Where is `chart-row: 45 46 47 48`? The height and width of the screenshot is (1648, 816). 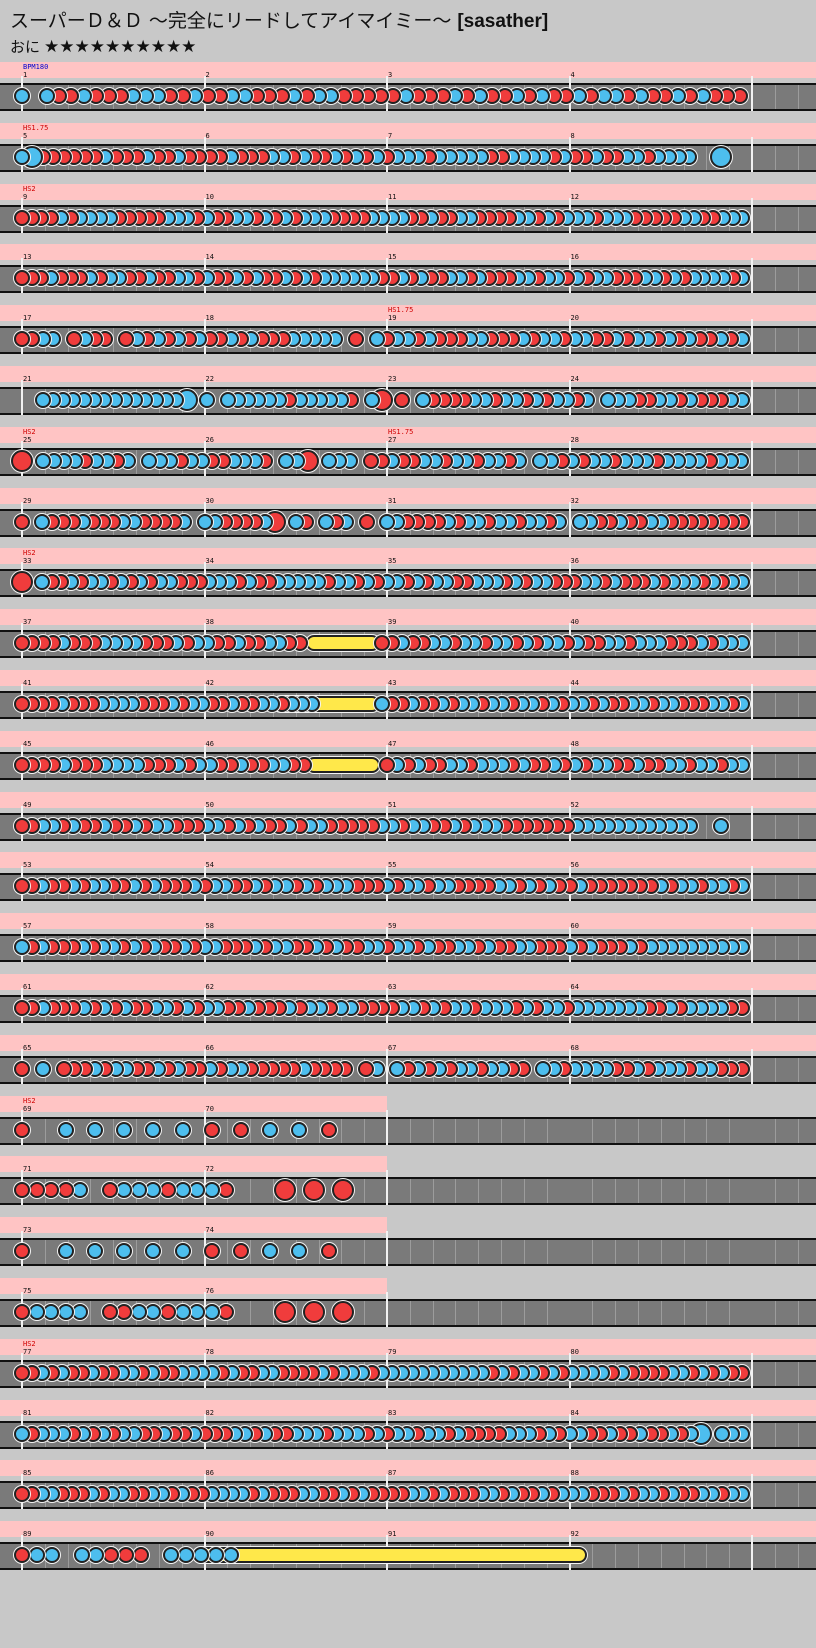 chart-row: 45 46 47 48 is located at coordinates (408, 762).